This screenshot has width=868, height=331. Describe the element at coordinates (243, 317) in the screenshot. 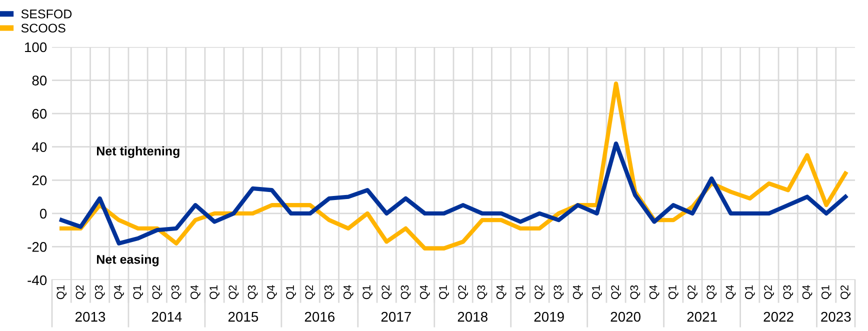

I see `text: 2015` at that location.